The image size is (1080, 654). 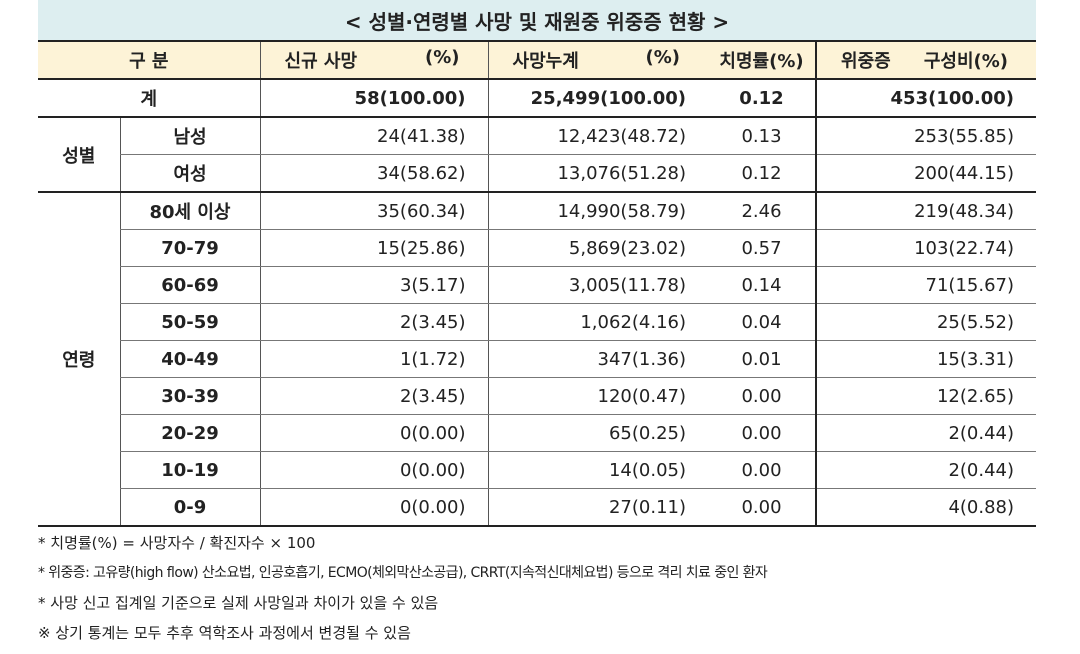 I want to click on cum-deaths-cell: 12,423(48.72), so click(x=598, y=136).